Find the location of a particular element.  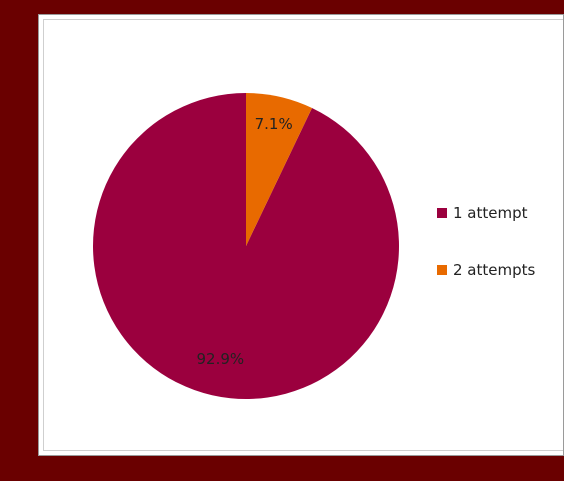

pie-labels: 92.9% 7.1% is located at coordinates (245, 241).